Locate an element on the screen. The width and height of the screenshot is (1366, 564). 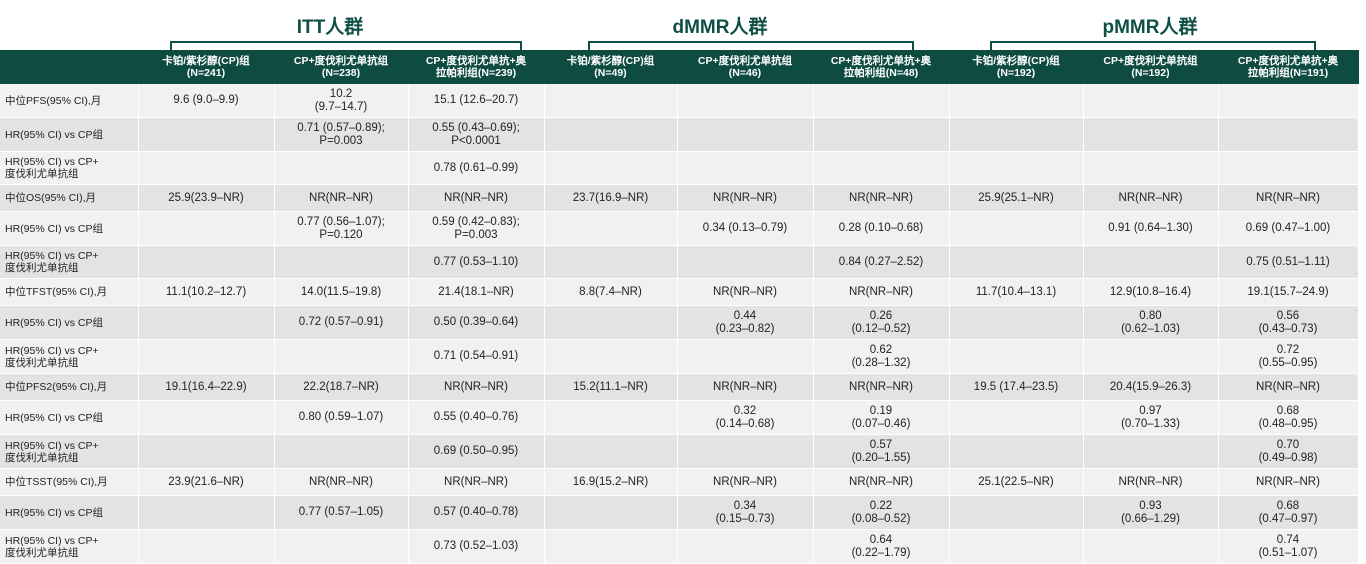
table-cell: 12.9(10.8–16.4) is located at coordinates (1151, 292).